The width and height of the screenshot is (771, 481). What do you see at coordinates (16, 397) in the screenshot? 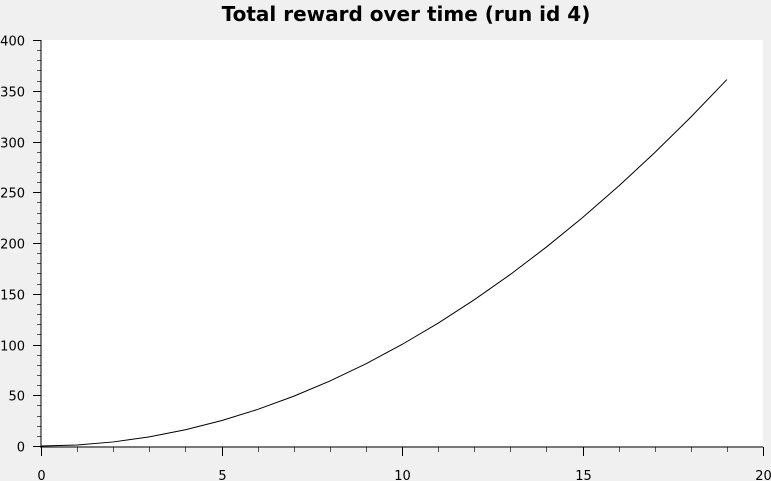
I see `y-tick-label: 50` at bounding box center [16, 397].